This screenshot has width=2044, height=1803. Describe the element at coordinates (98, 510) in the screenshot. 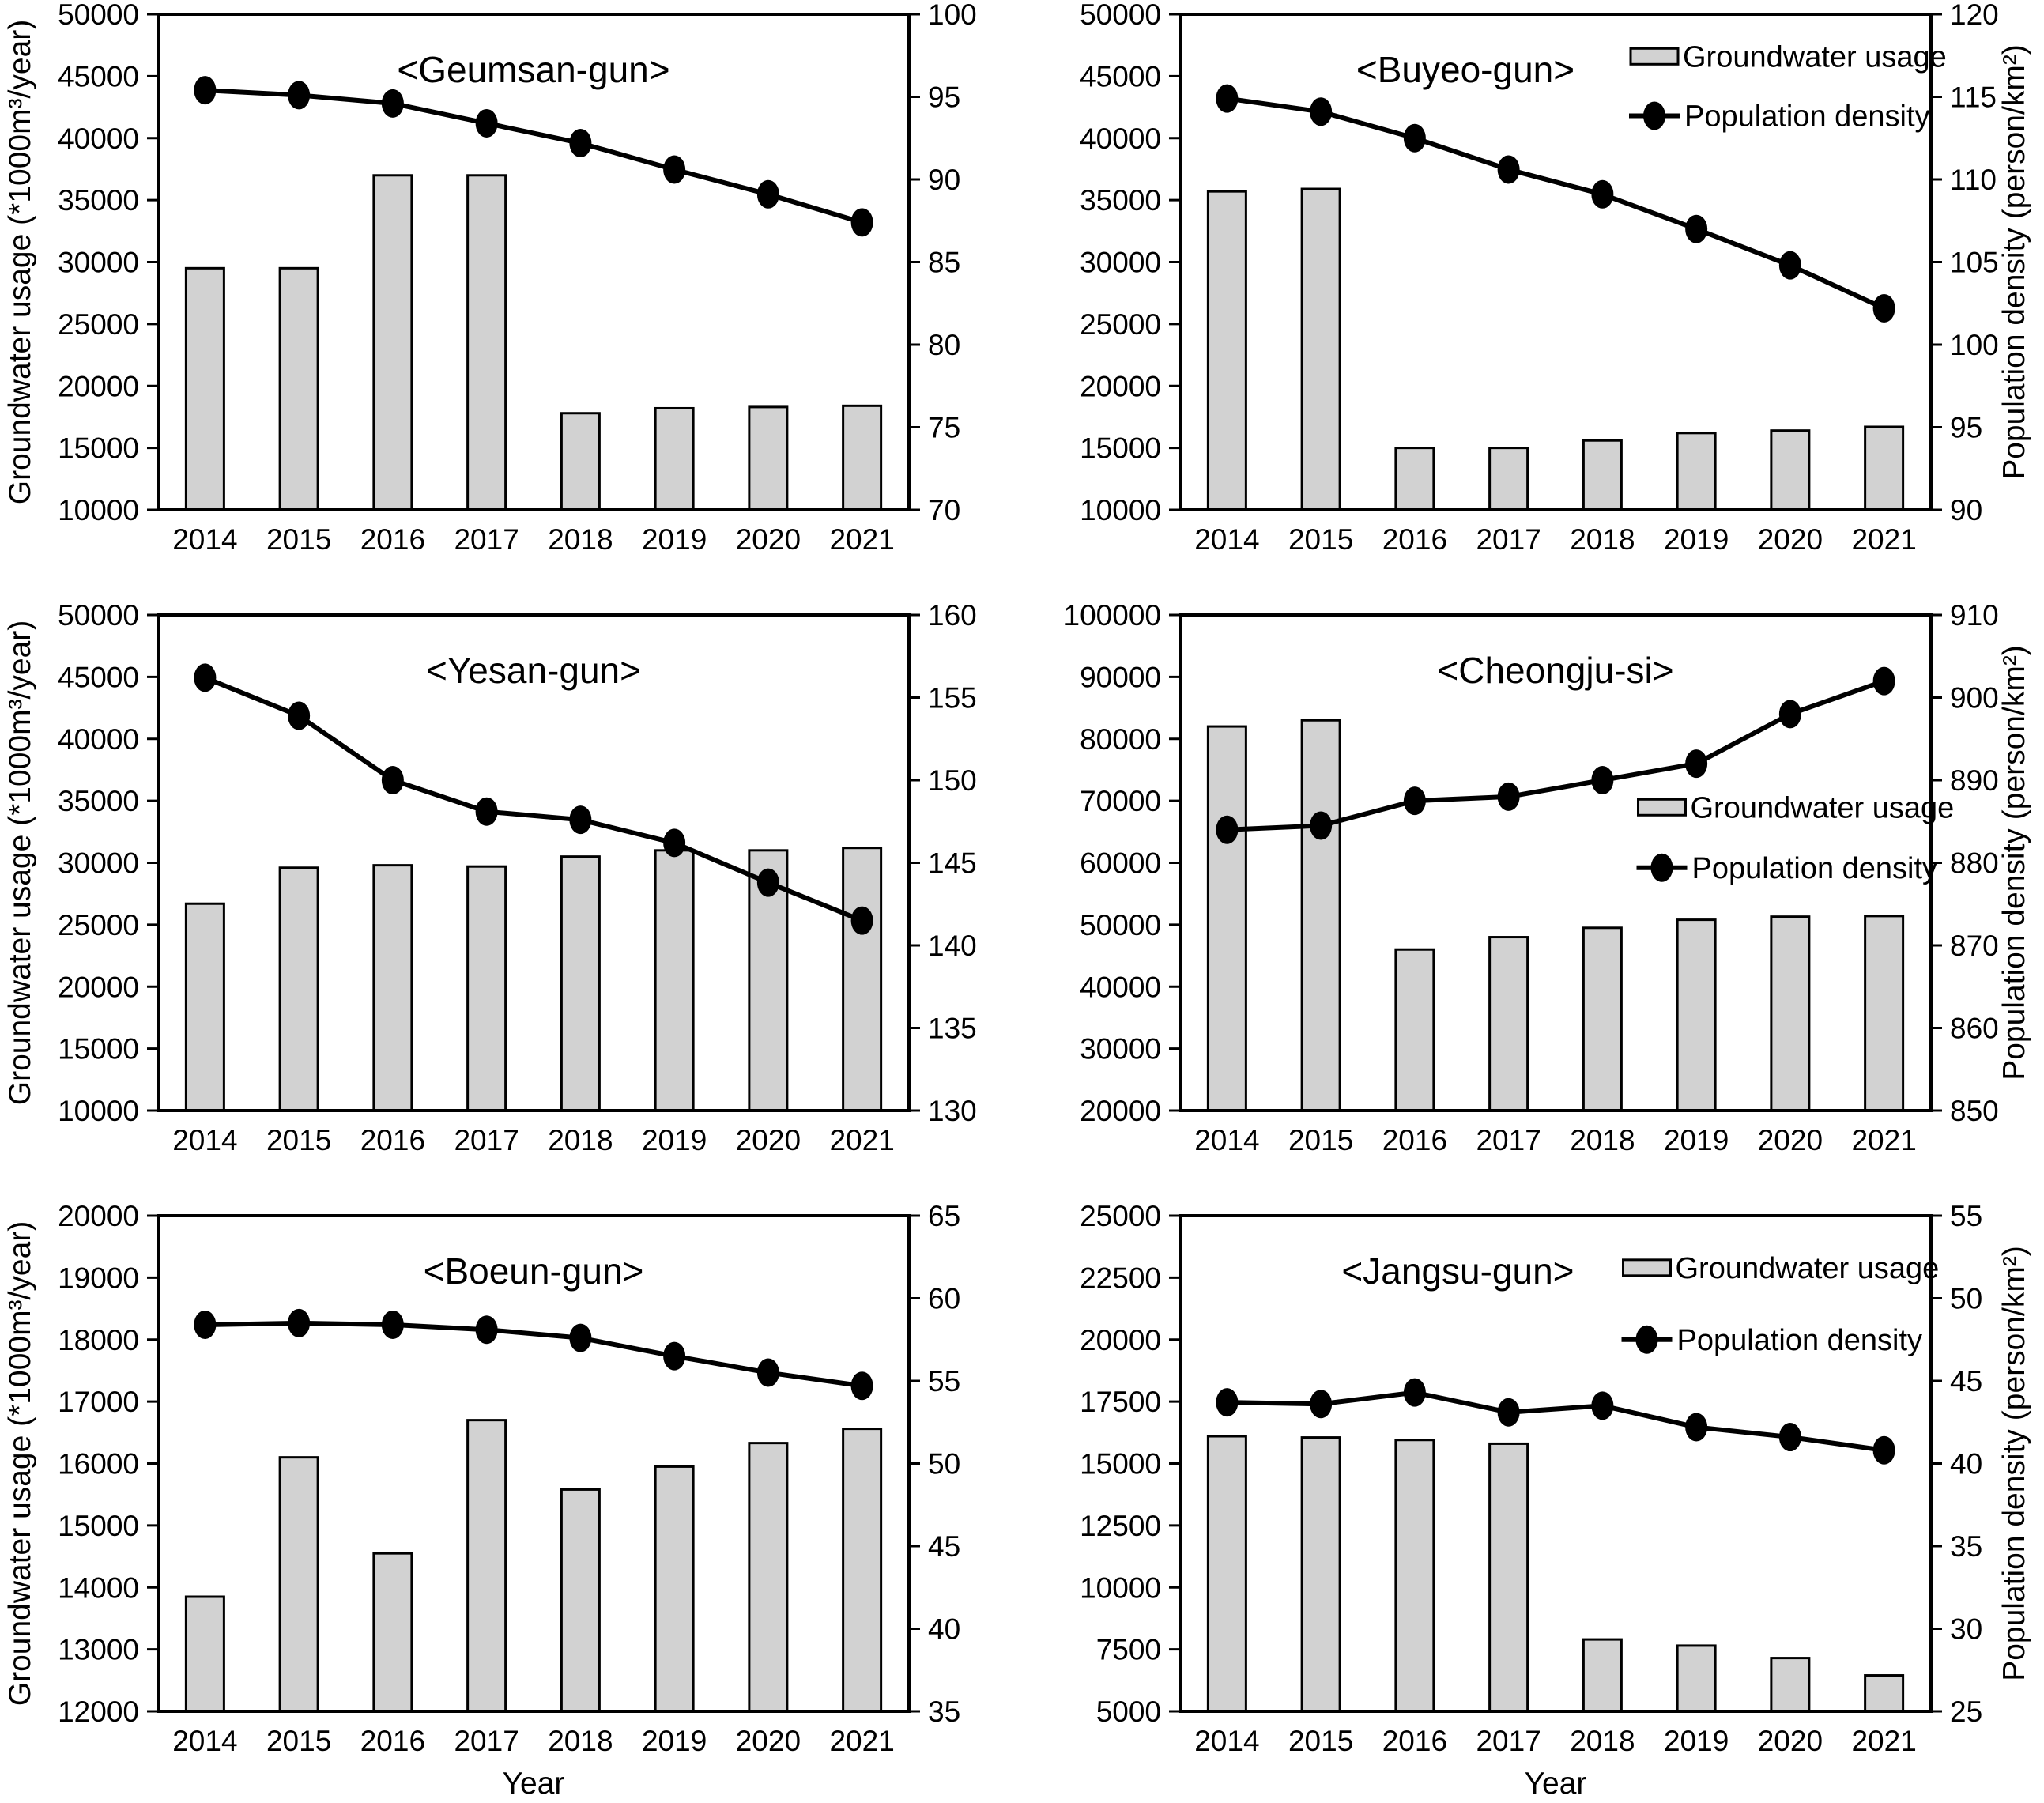

I see `left-axis-tick-label: 10000` at that location.